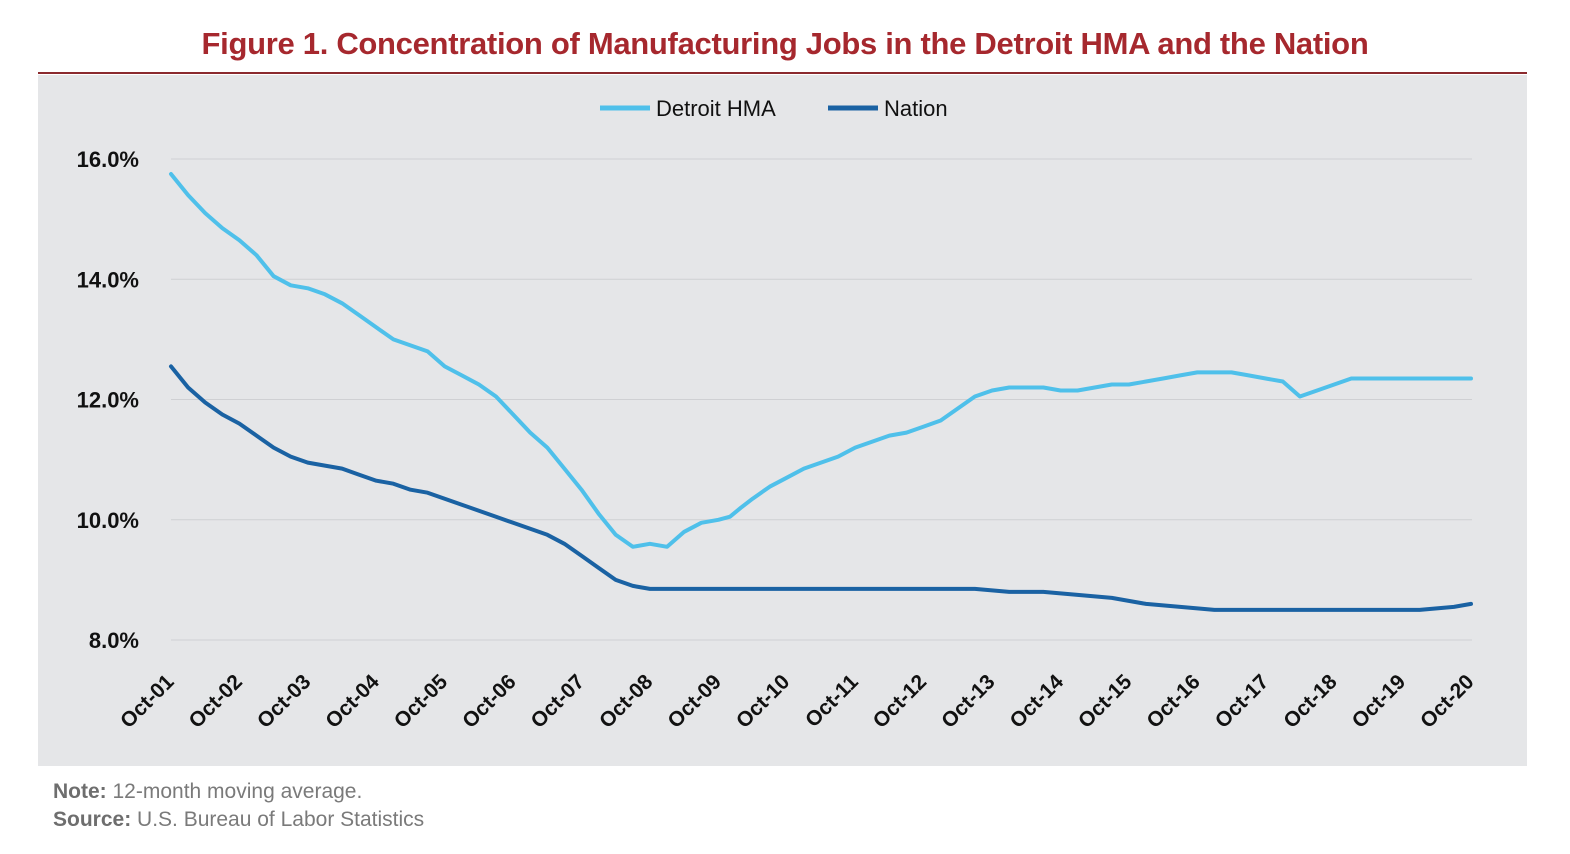  I want to click on x-tick-label: Oct-20, so click(1447, 701).